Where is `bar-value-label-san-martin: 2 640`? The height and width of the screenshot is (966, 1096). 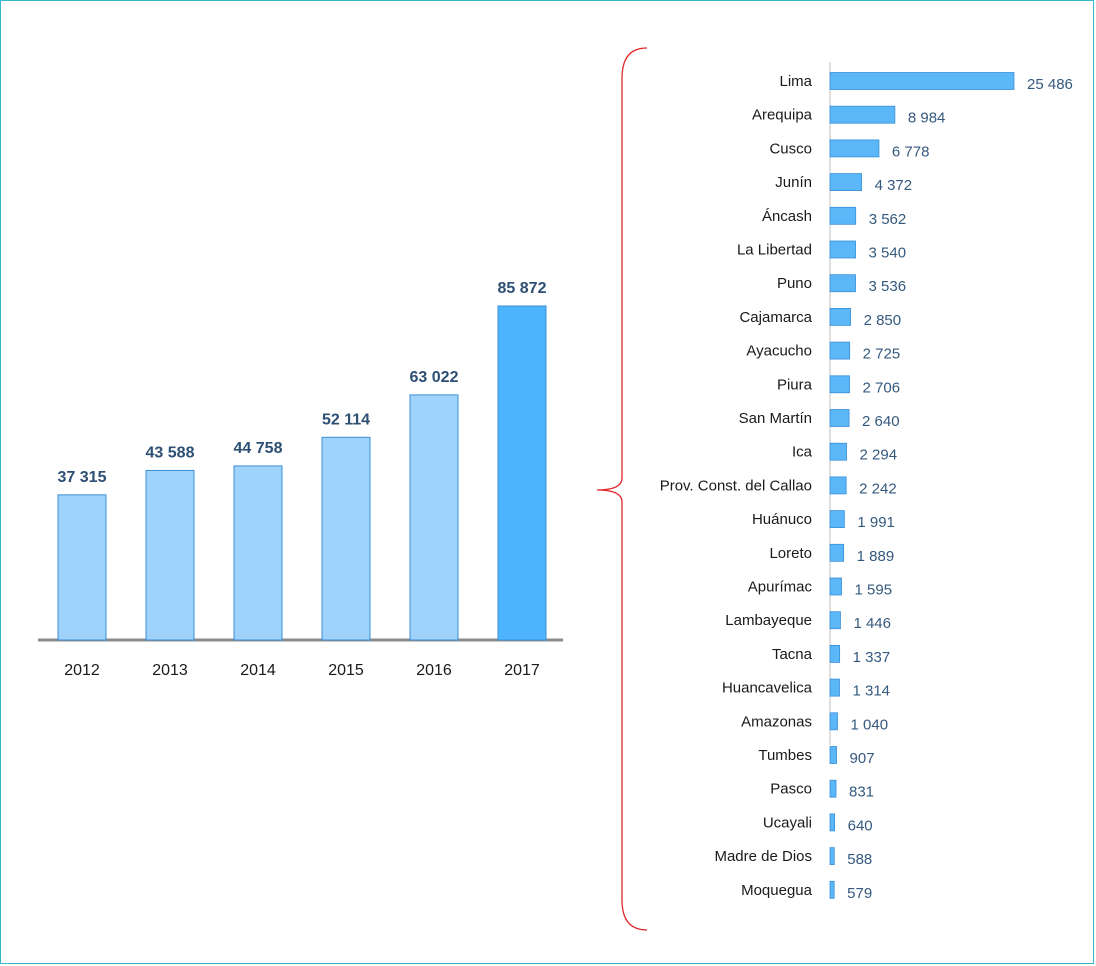
bar-value-label-san-martin: 2 640 is located at coordinates (881, 421).